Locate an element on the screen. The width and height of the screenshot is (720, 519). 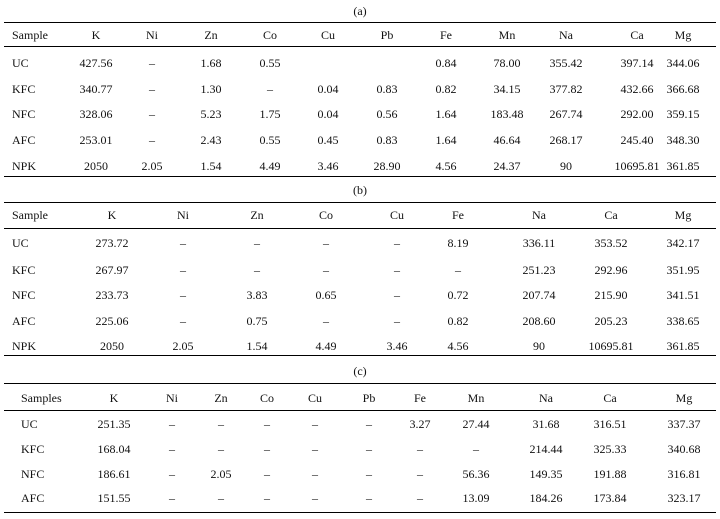
column-header: K is located at coordinates (112, 215).